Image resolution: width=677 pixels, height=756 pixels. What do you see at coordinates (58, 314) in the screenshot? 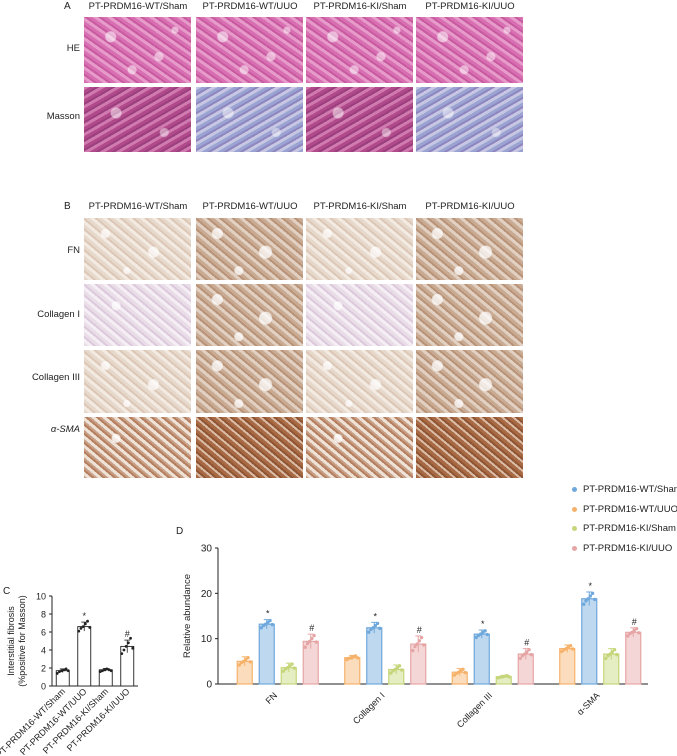
I see `panel-b-row-label: Collagen I` at bounding box center [58, 314].